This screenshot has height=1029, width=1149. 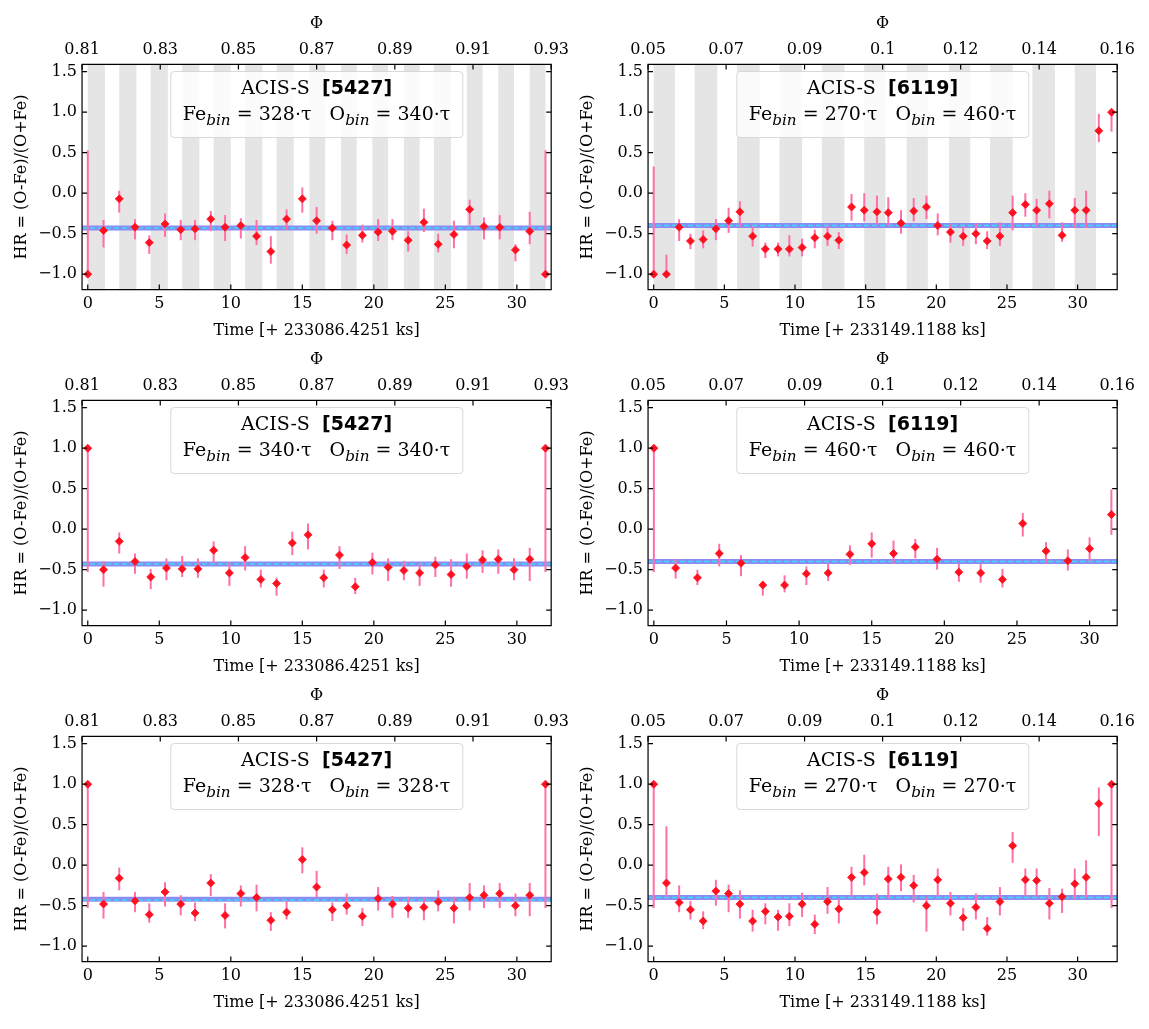 I want to click on x-tick-label: 0, so click(x=87, y=303).